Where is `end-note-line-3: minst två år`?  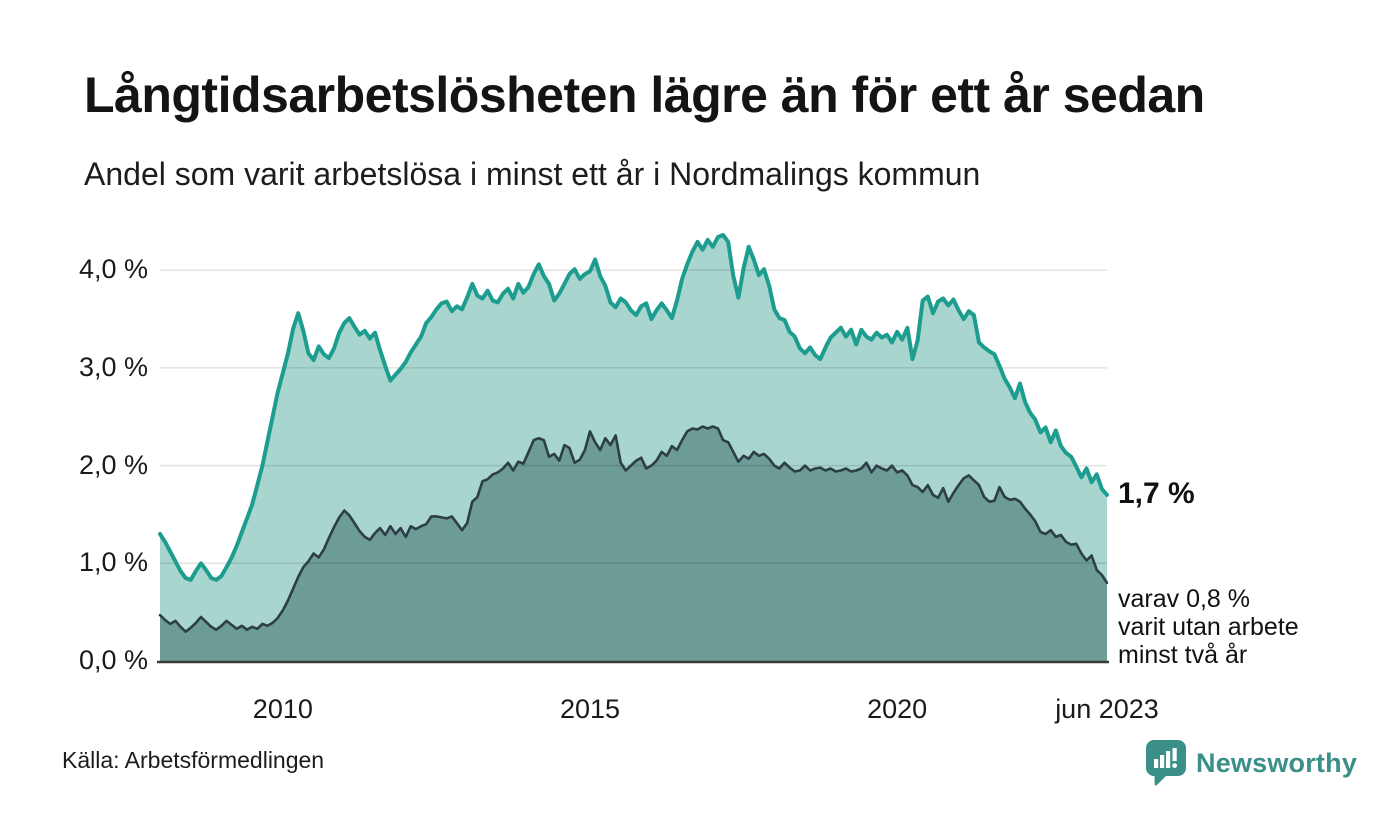 end-note-line-3: minst två år is located at coordinates (1183, 654).